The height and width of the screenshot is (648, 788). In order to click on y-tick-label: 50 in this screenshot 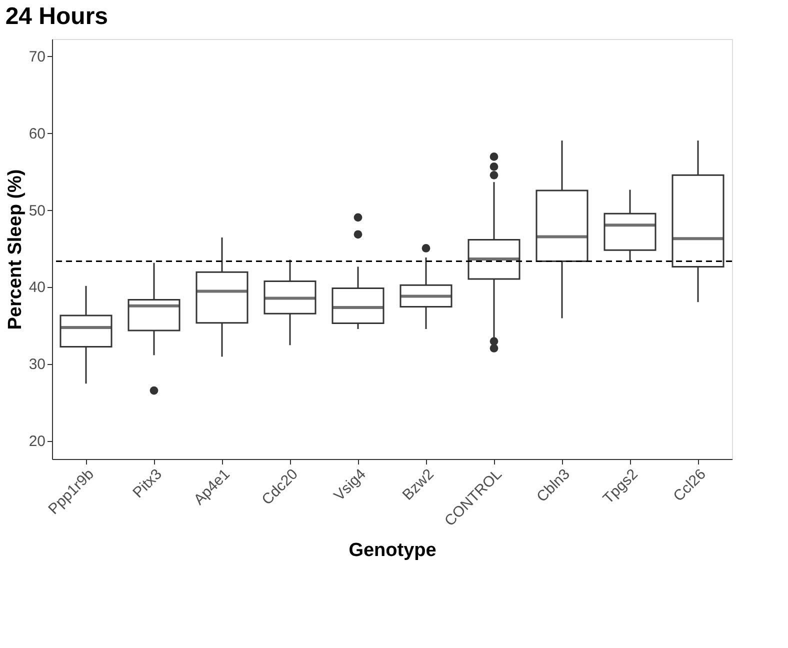, I will do `click(37, 211)`.